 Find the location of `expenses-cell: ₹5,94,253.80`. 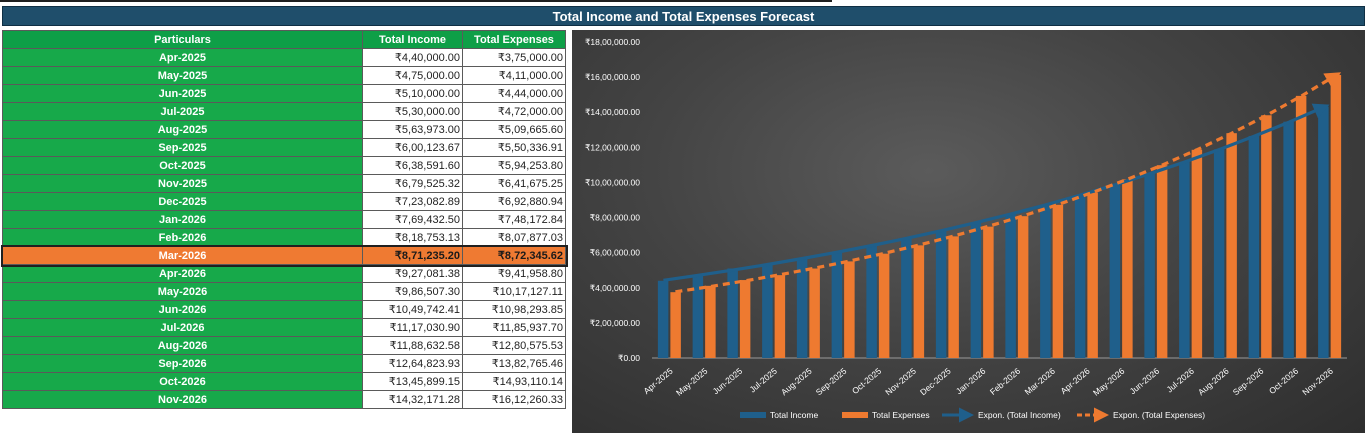

expenses-cell: ₹5,94,253.80 is located at coordinates (514, 165).